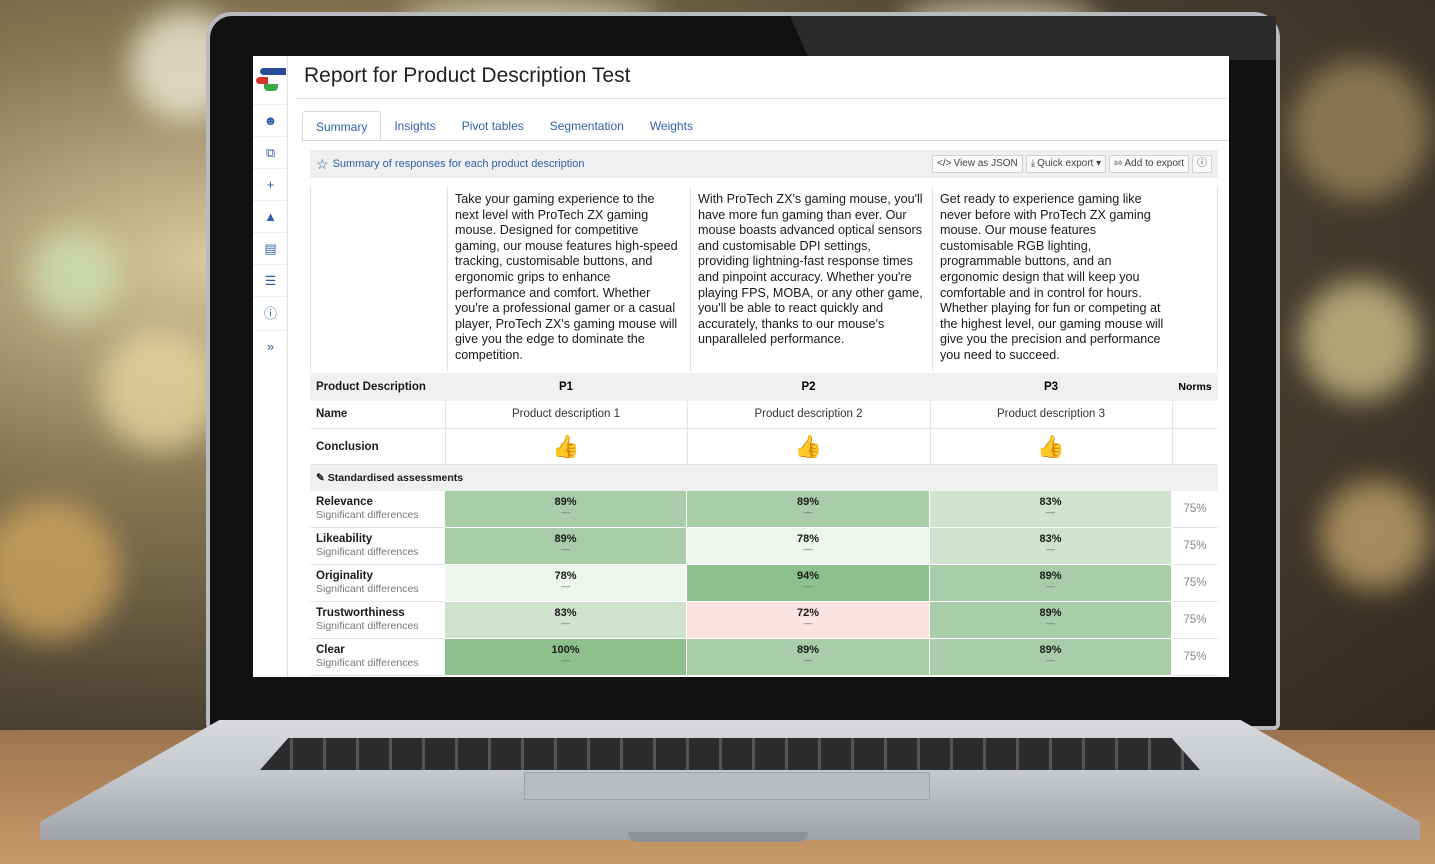 This screenshot has width=1435, height=864. What do you see at coordinates (1149, 164) in the screenshot?
I see `add-to-export-button: ⇰ Add to export` at bounding box center [1149, 164].